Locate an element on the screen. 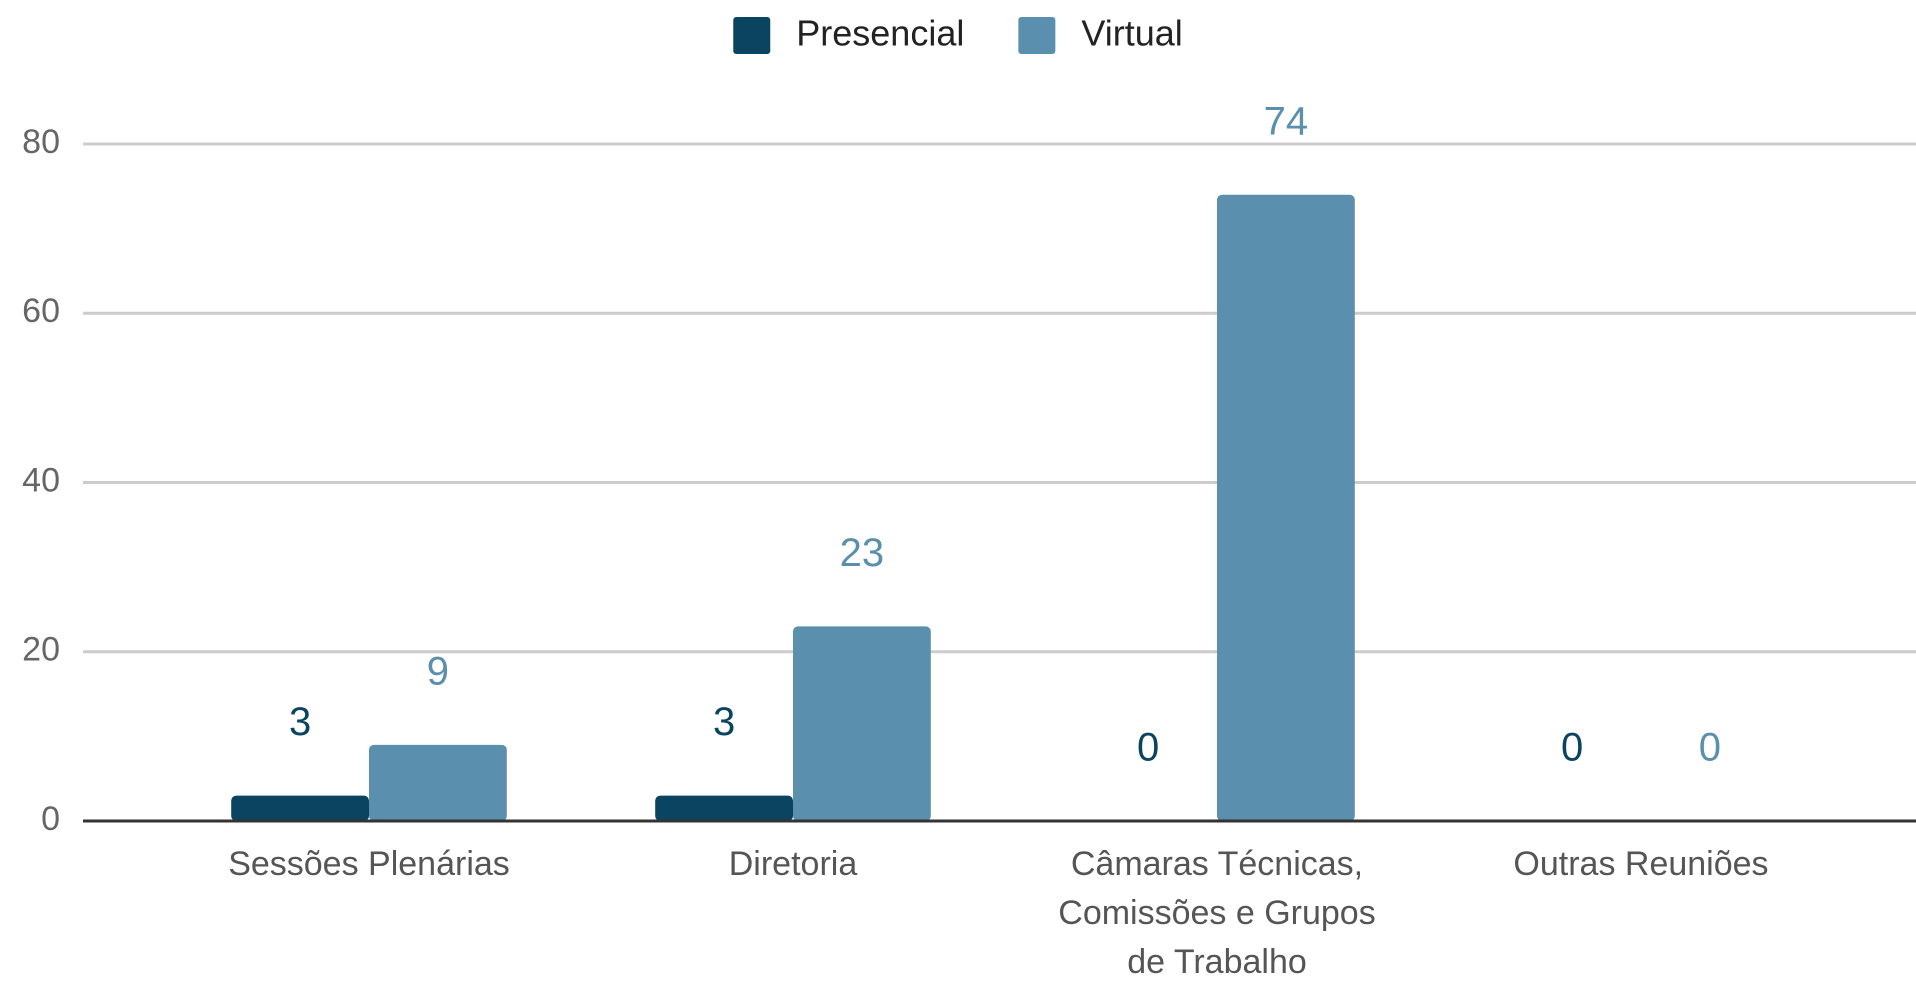 Image resolution: width=1916 pixels, height=983 pixels. y-tick-label: 40 is located at coordinates (41, 480).